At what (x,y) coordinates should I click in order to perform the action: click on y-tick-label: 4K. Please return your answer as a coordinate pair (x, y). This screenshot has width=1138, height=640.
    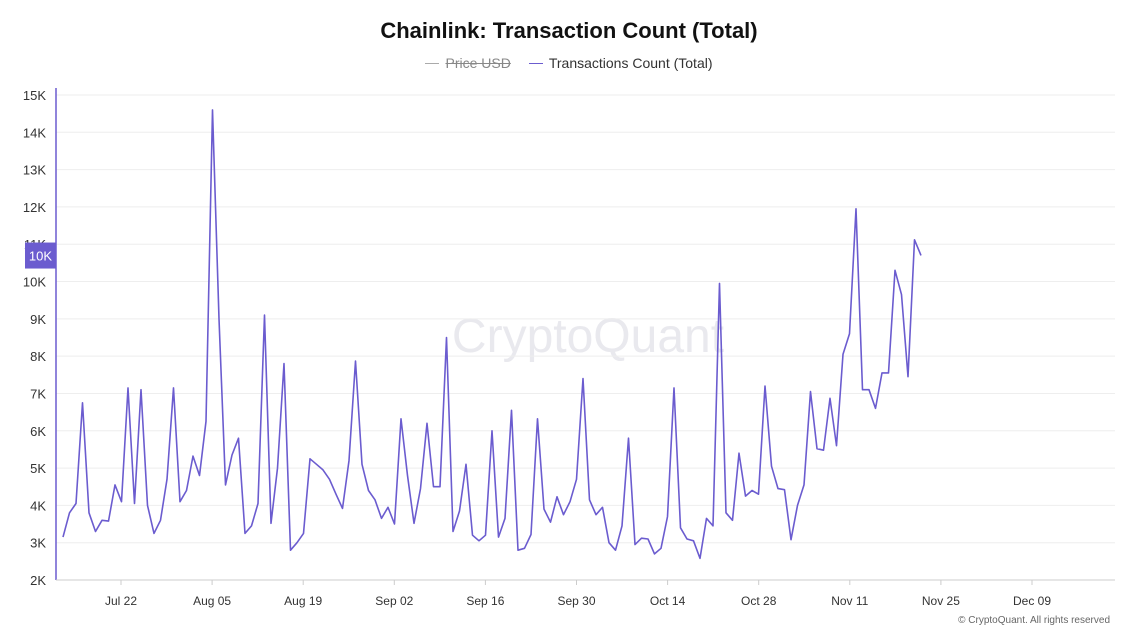
    Looking at the image, I should click on (38, 505).